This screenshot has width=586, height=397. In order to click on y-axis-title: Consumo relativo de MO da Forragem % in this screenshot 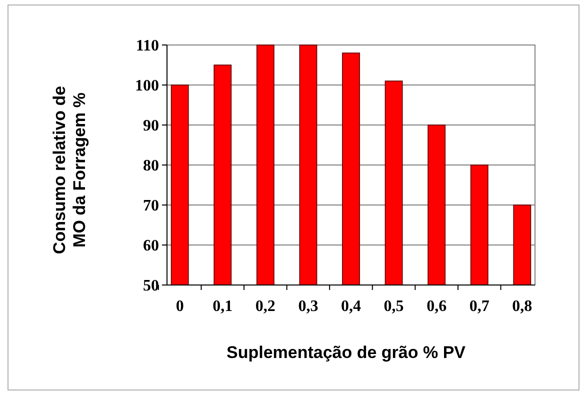, I will do `click(70, 170)`.